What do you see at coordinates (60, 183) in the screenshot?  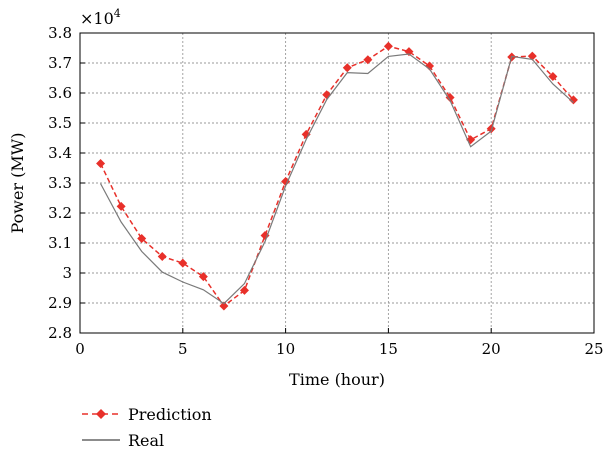 I see `y-tick-label: 3.3` at bounding box center [60, 183].